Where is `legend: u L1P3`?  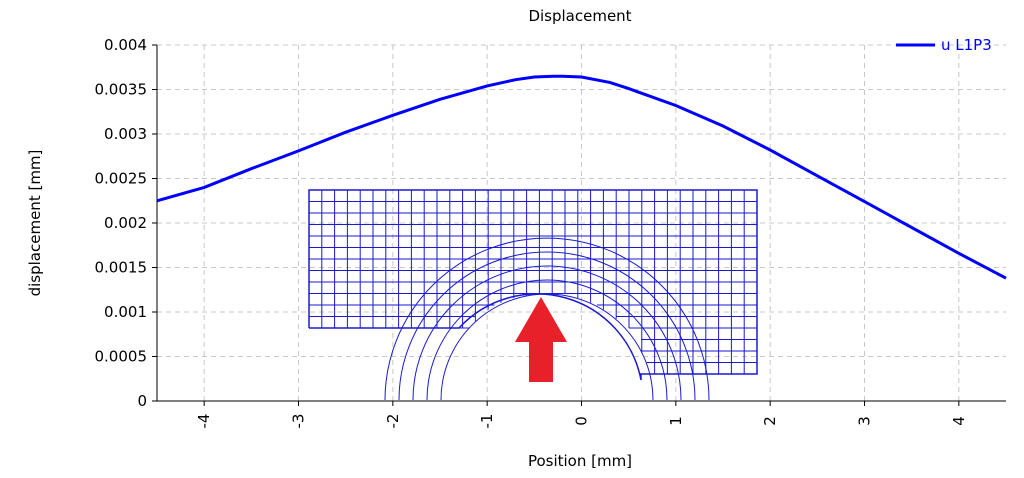
legend: u L1P3 is located at coordinates (944, 45).